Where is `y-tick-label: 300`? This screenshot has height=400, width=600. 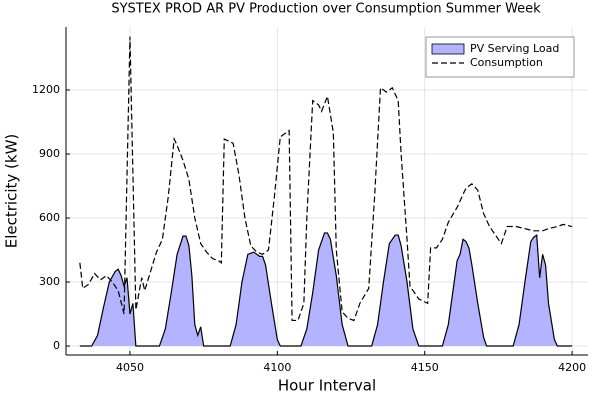
y-tick-label: 300 is located at coordinates (49, 281).